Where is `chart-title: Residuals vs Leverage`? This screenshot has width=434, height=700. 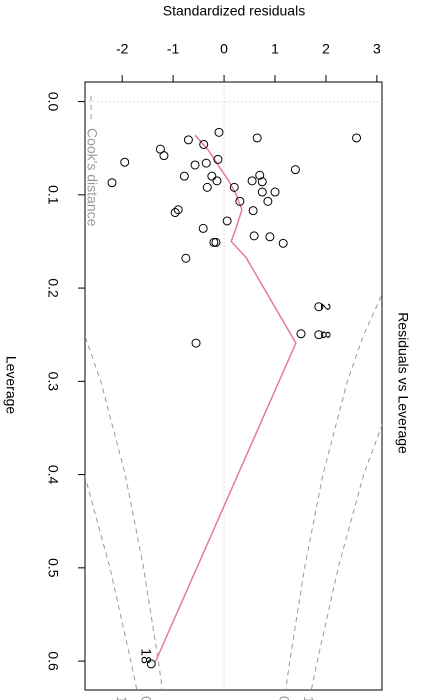
chart-title: Residuals vs Leverage is located at coordinates (403, 383).